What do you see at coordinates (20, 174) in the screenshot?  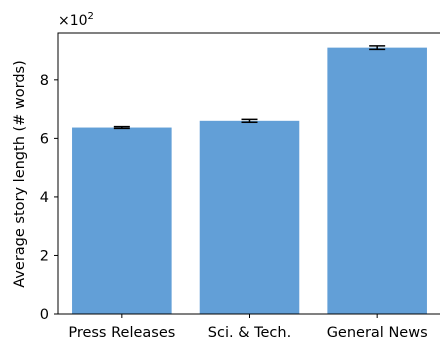 I see `y-axis-label: Average story length (# words)` at bounding box center [20, 174].